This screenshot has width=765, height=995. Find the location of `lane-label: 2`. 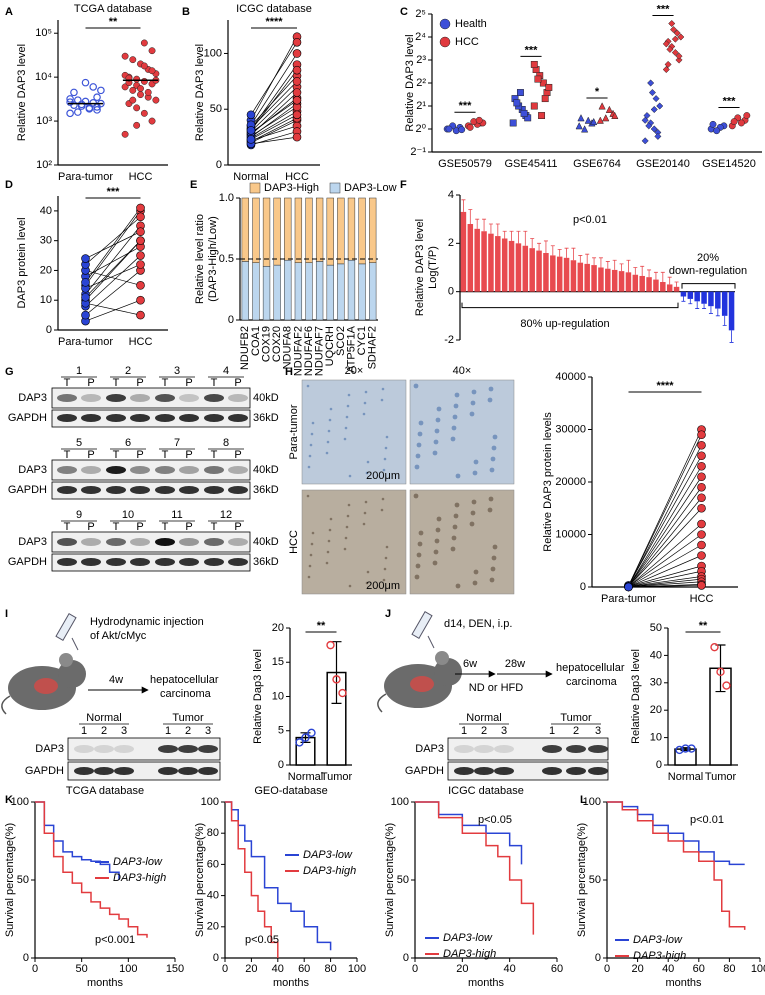

lane-label: 2 is located at coordinates (104, 731).